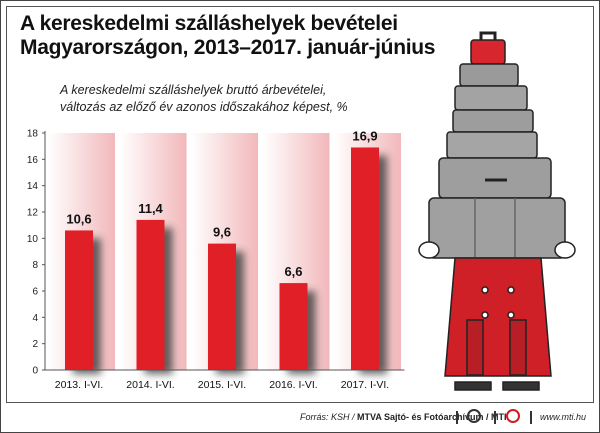 The height and width of the screenshot is (433, 600). I want to click on y-tick-label: 6, so click(35, 292).